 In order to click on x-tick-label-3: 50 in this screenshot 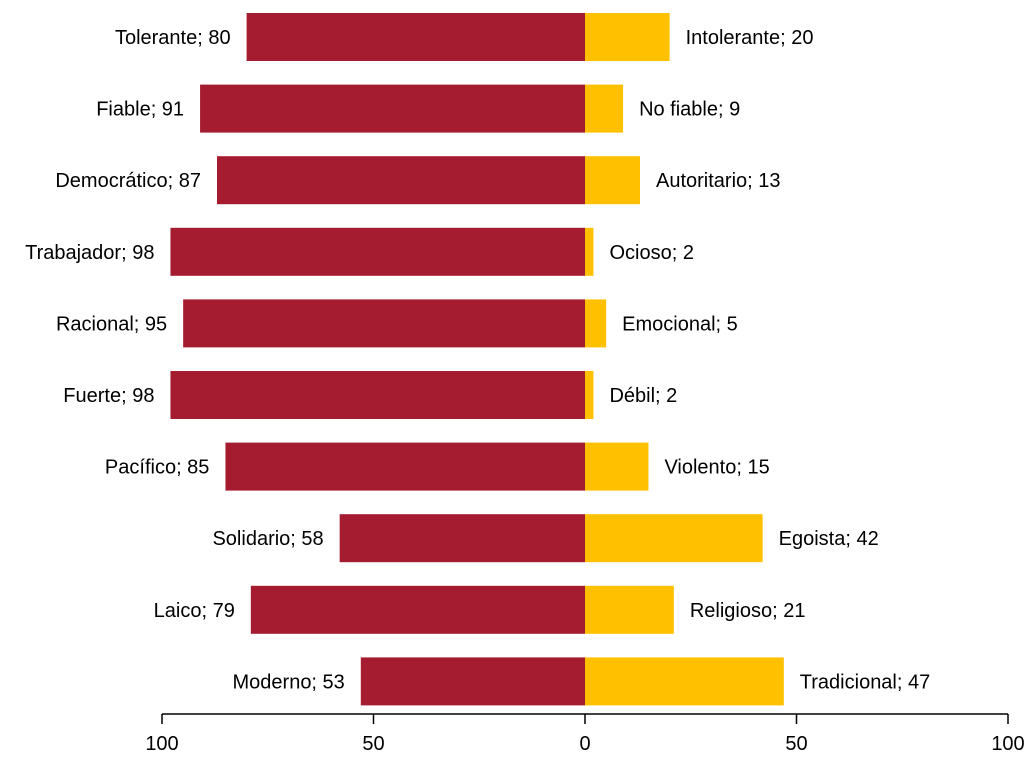, I will do `click(796, 744)`.